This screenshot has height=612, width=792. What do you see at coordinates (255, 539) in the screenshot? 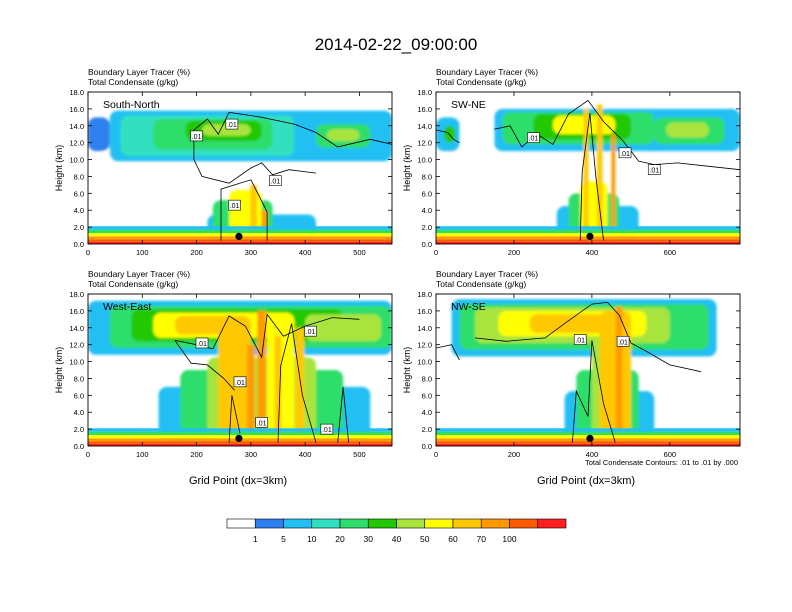
I see `colorbar-label: 1` at bounding box center [255, 539].